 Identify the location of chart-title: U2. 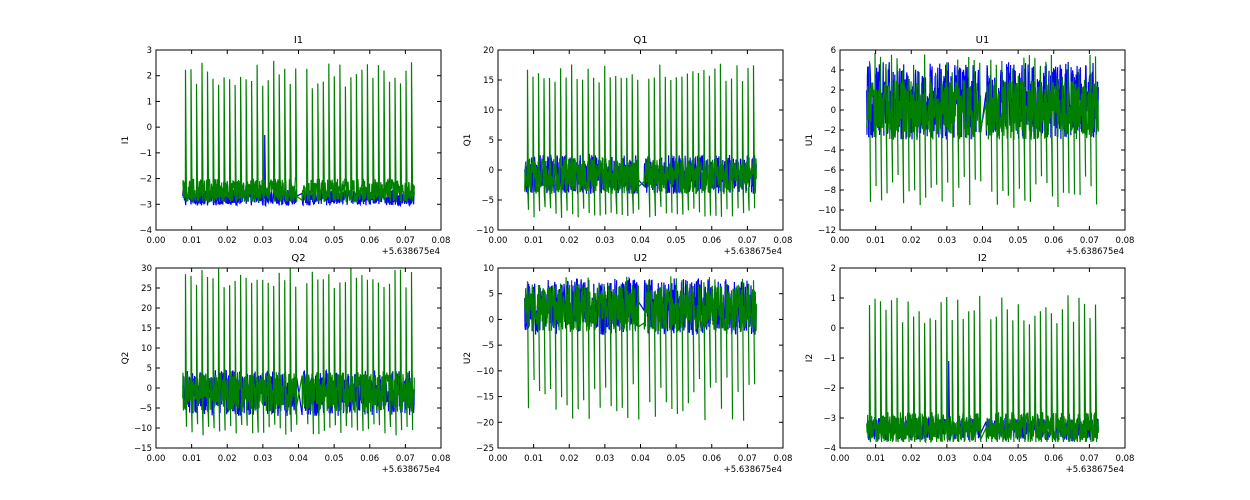
(641, 258).